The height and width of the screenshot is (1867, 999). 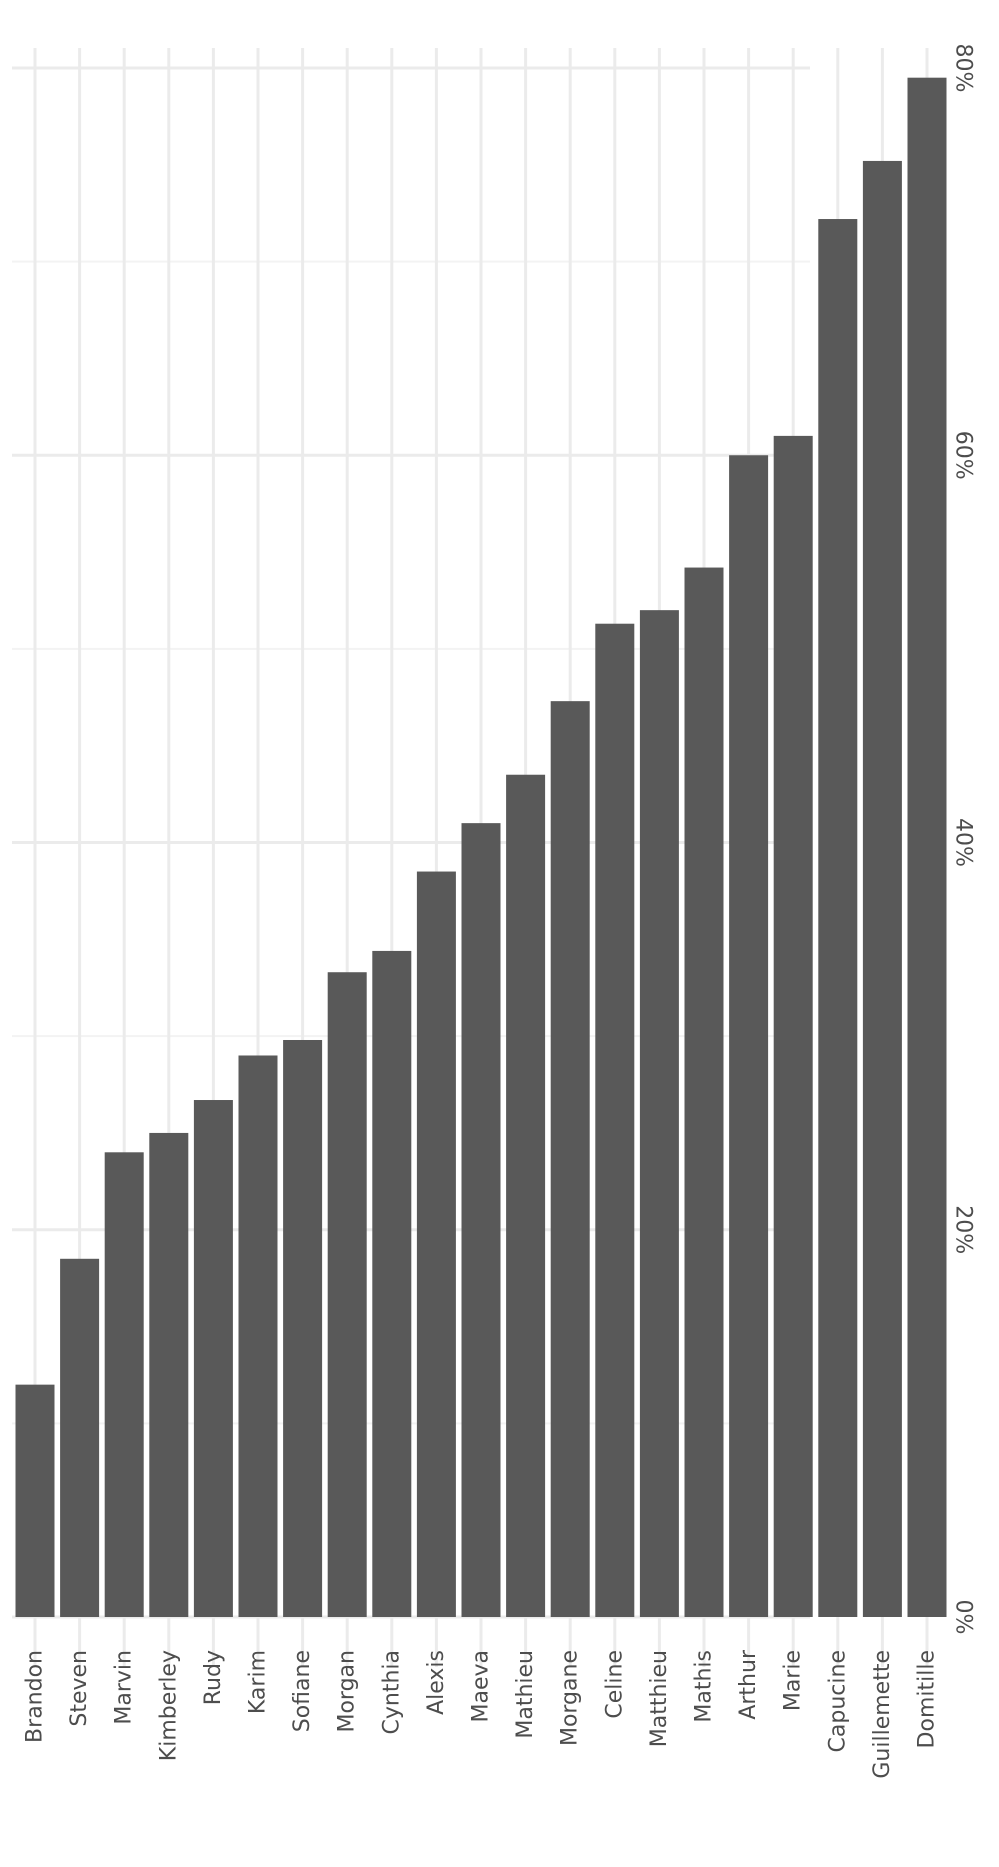 I want to click on bar-mathis, so click(x=704, y=1092).